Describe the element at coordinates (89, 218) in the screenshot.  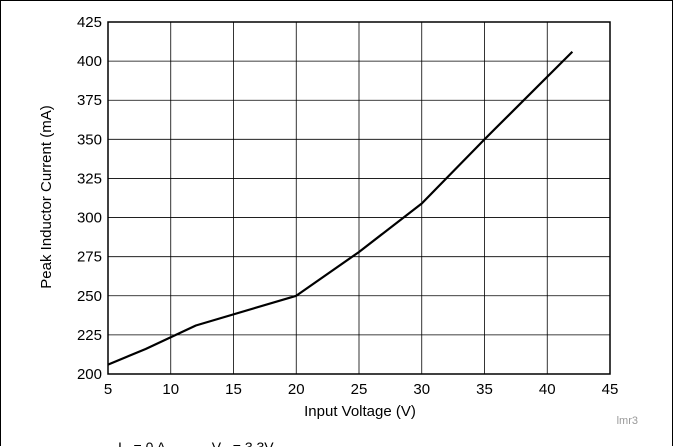
I see `y-tick-label: 300` at that location.